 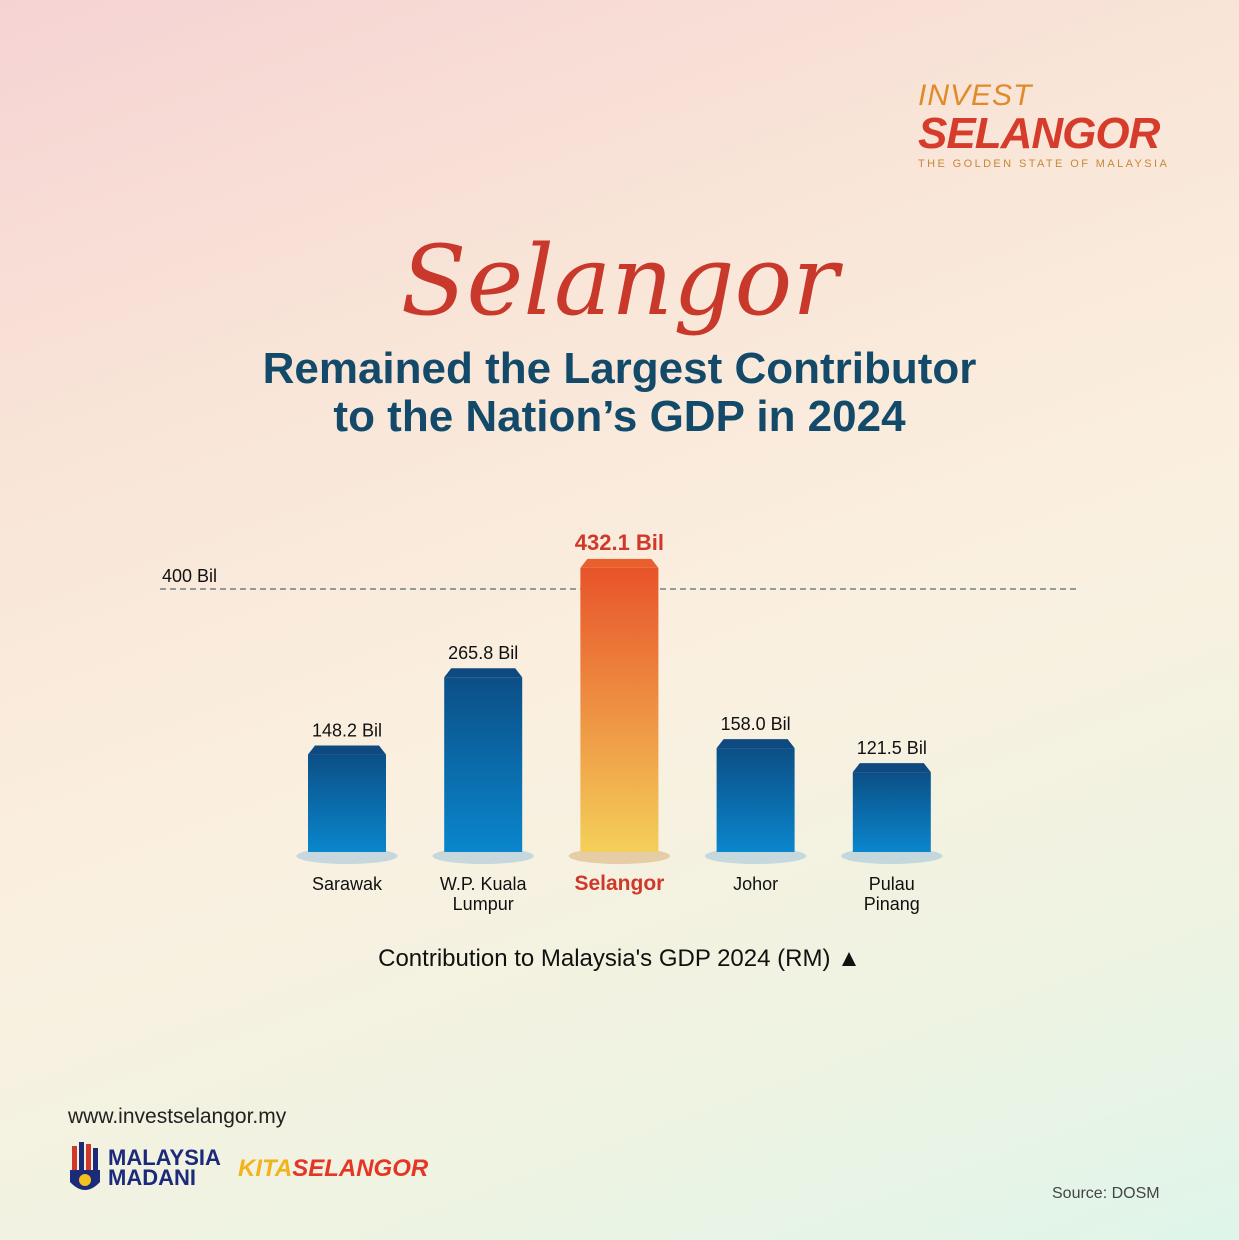 What do you see at coordinates (619, 709) in the screenshot?
I see `bar-selangor` at bounding box center [619, 709].